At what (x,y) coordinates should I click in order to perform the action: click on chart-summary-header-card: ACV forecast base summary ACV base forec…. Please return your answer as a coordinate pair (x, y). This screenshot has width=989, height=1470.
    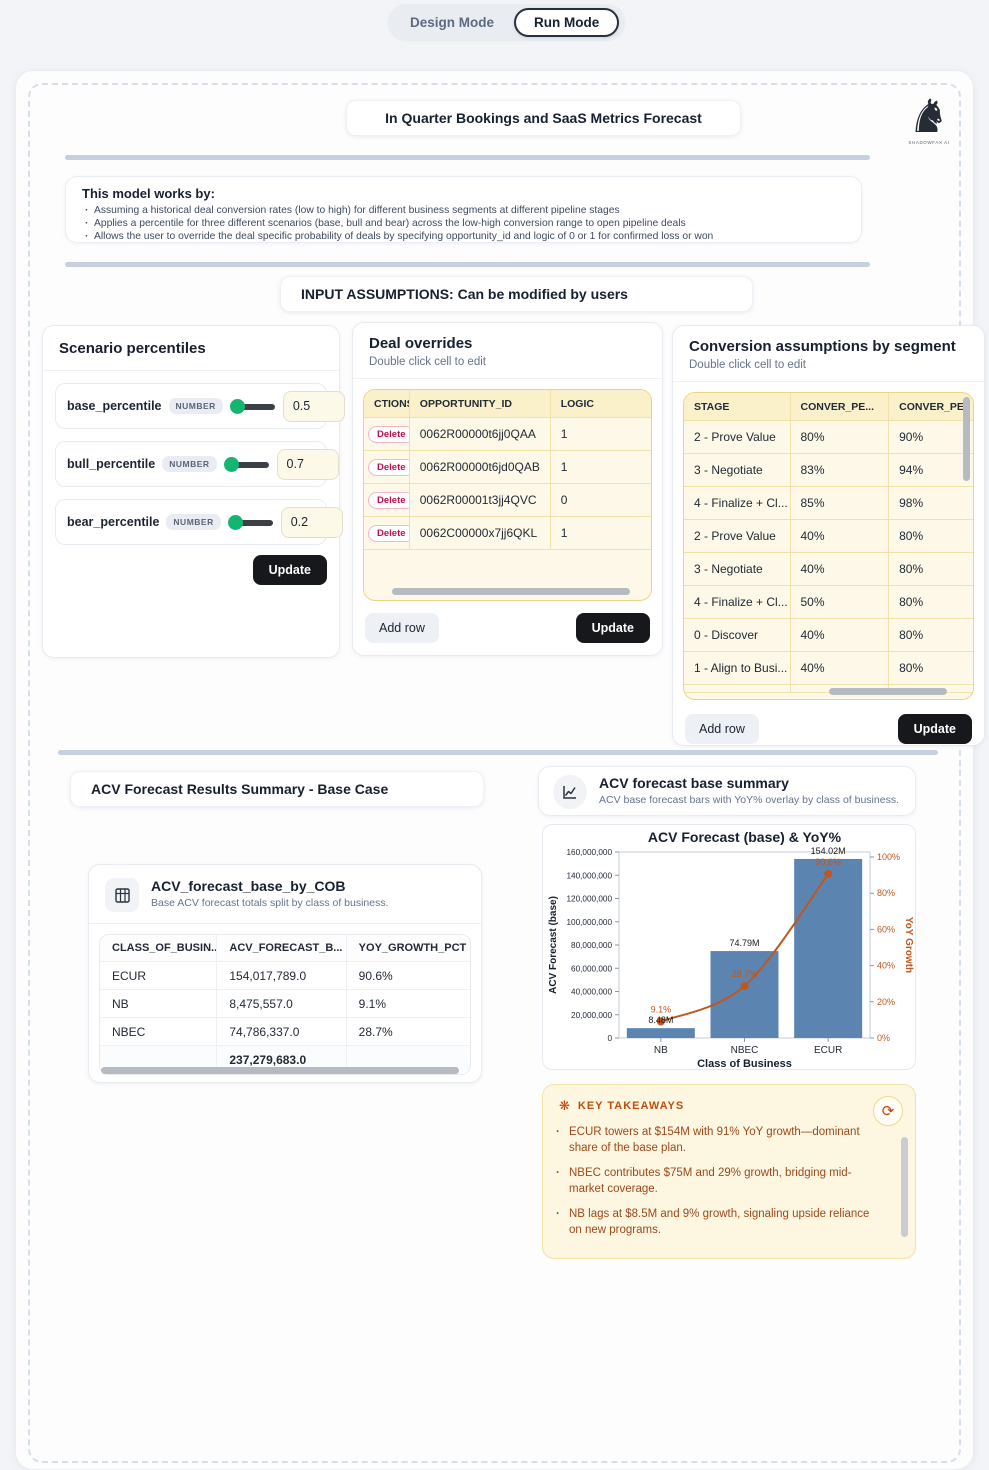
    Looking at the image, I should click on (727, 791).